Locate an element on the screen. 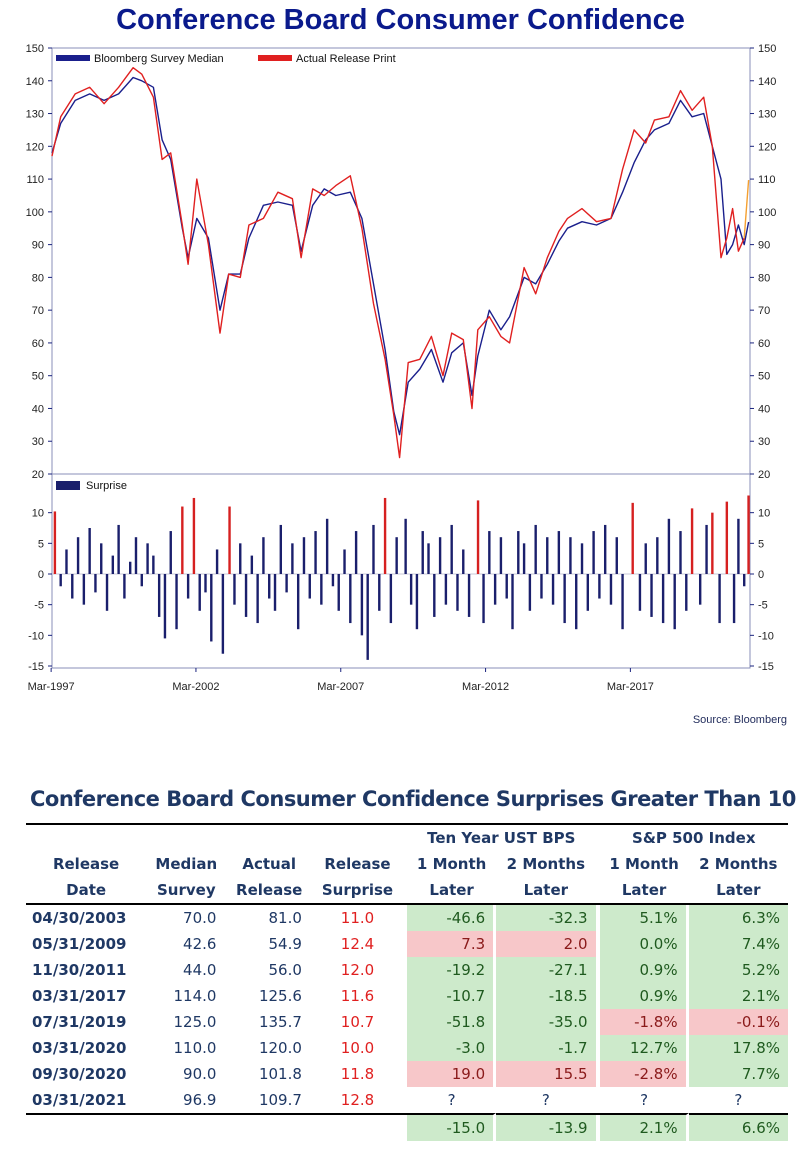  y2-tick-label-left: -15 is located at coordinates (36, 667).